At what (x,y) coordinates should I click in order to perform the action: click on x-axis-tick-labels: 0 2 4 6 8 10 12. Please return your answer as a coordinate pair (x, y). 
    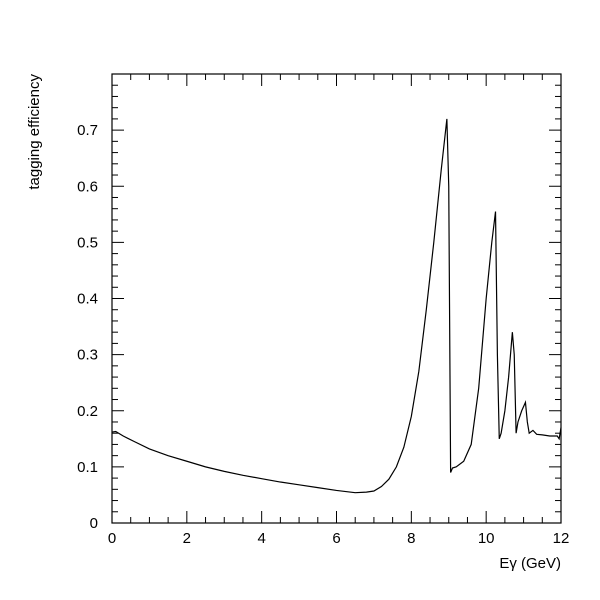
    Looking at the image, I should click on (339, 538).